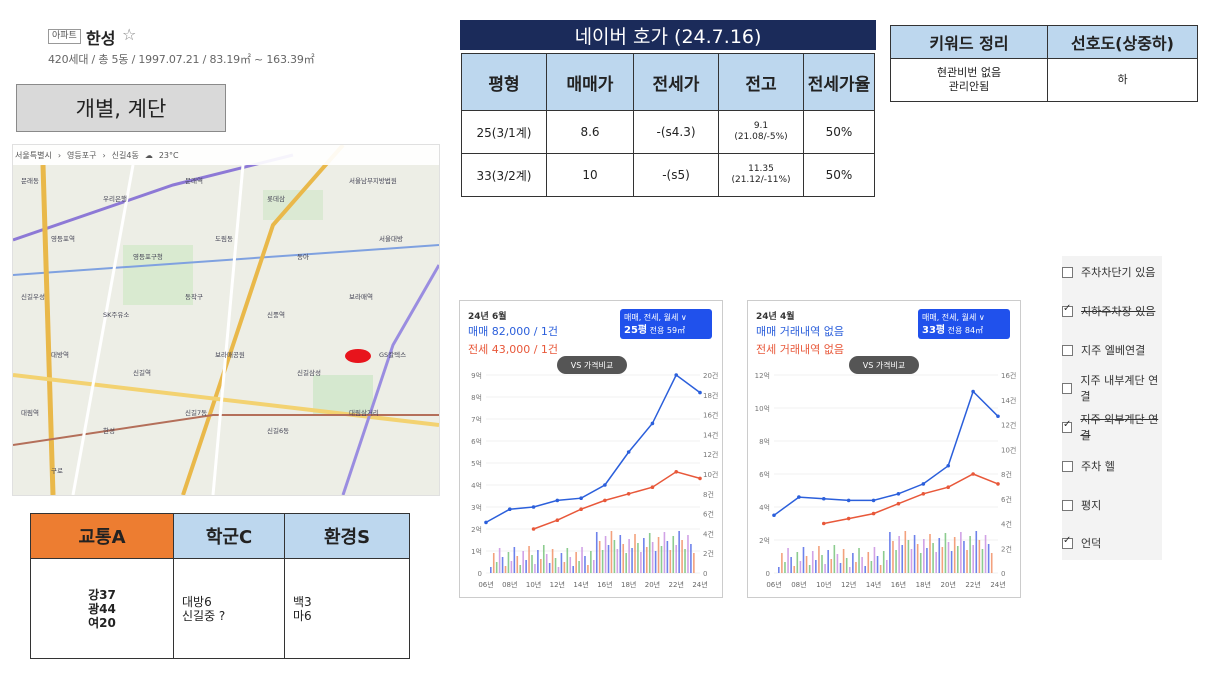 The width and height of the screenshot is (1216, 684). What do you see at coordinates (60, 355) in the screenshot?
I see `map-label: 대방역` at bounding box center [60, 355].